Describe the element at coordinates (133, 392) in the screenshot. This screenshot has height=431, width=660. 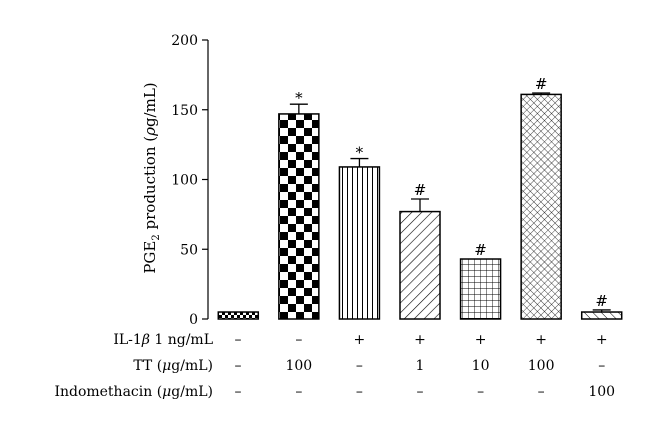
I see `condition-label: Indomethacin (μg/mL)` at that location.